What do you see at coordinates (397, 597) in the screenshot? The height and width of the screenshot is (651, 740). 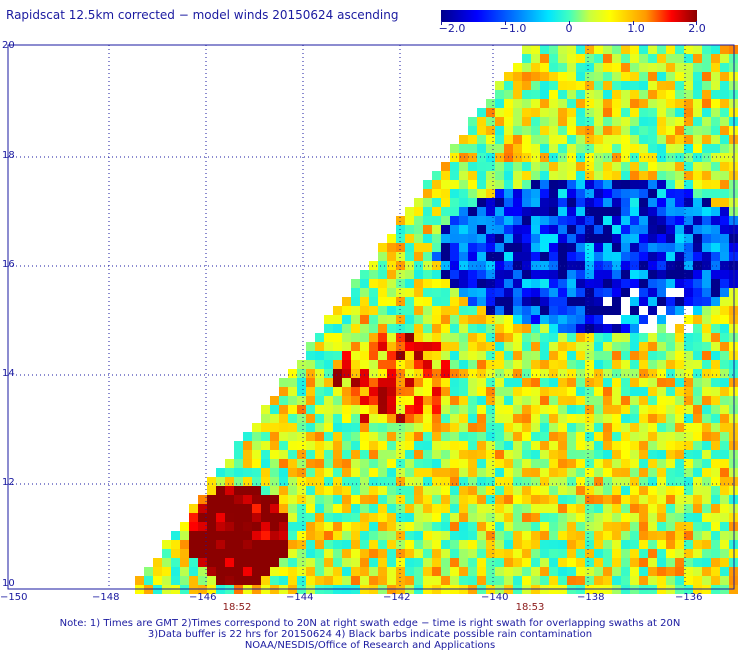 I see `lon-label-142: −142` at bounding box center [397, 597].